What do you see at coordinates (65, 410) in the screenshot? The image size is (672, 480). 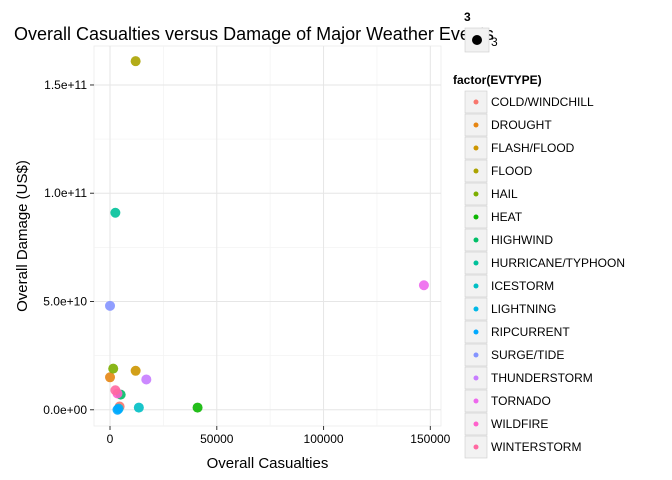 I see `y-tick-label: 0.0e+00` at bounding box center [65, 410].